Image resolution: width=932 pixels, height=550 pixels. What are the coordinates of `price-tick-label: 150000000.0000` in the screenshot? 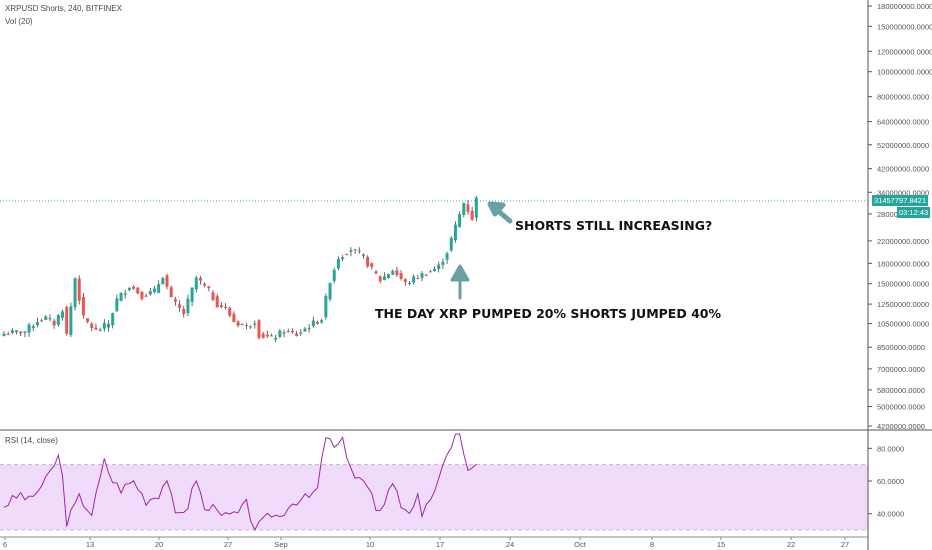 It's located at (904, 26).